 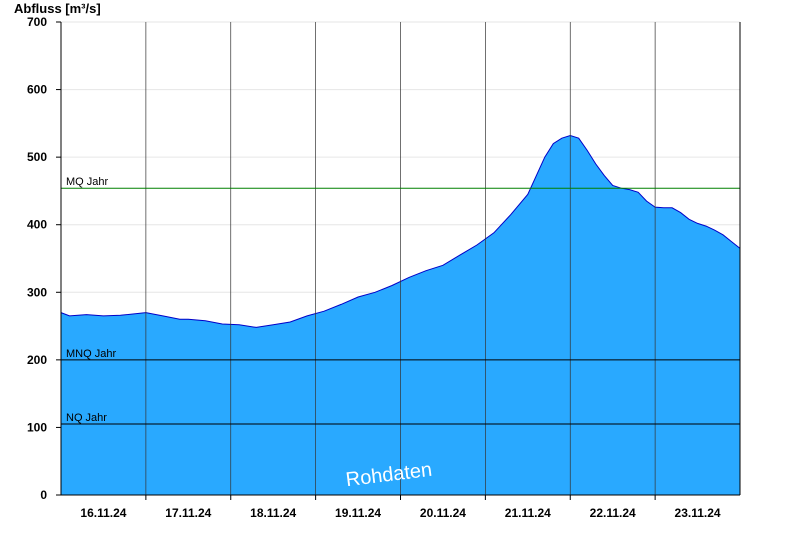 What do you see at coordinates (37, 22) in the screenshot?
I see `y-tick-label: 700` at bounding box center [37, 22].